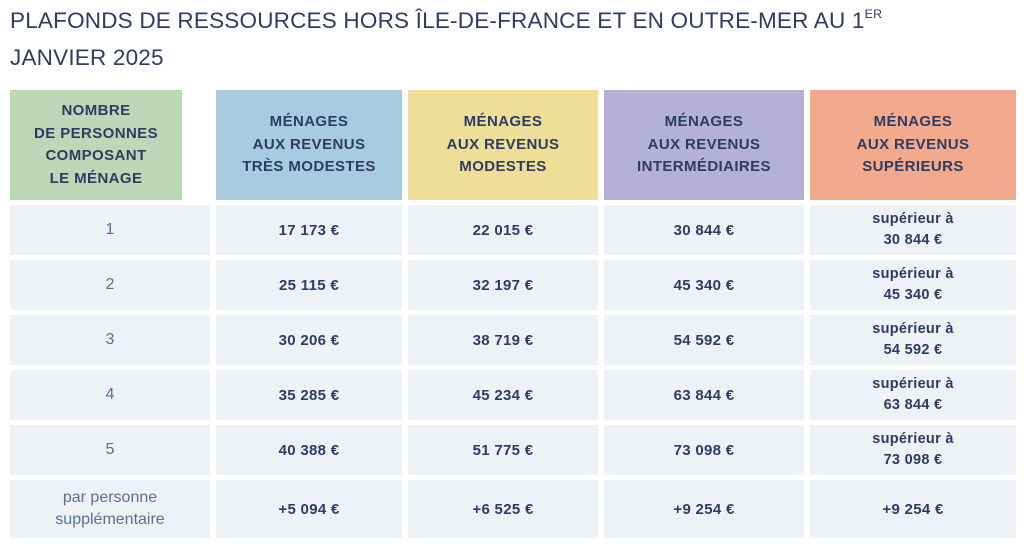 This screenshot has height=557, width=1024. Describe the element at coordinates (309, 509) in the screenshot. I see `value-cell: +5 094 €` at that location.